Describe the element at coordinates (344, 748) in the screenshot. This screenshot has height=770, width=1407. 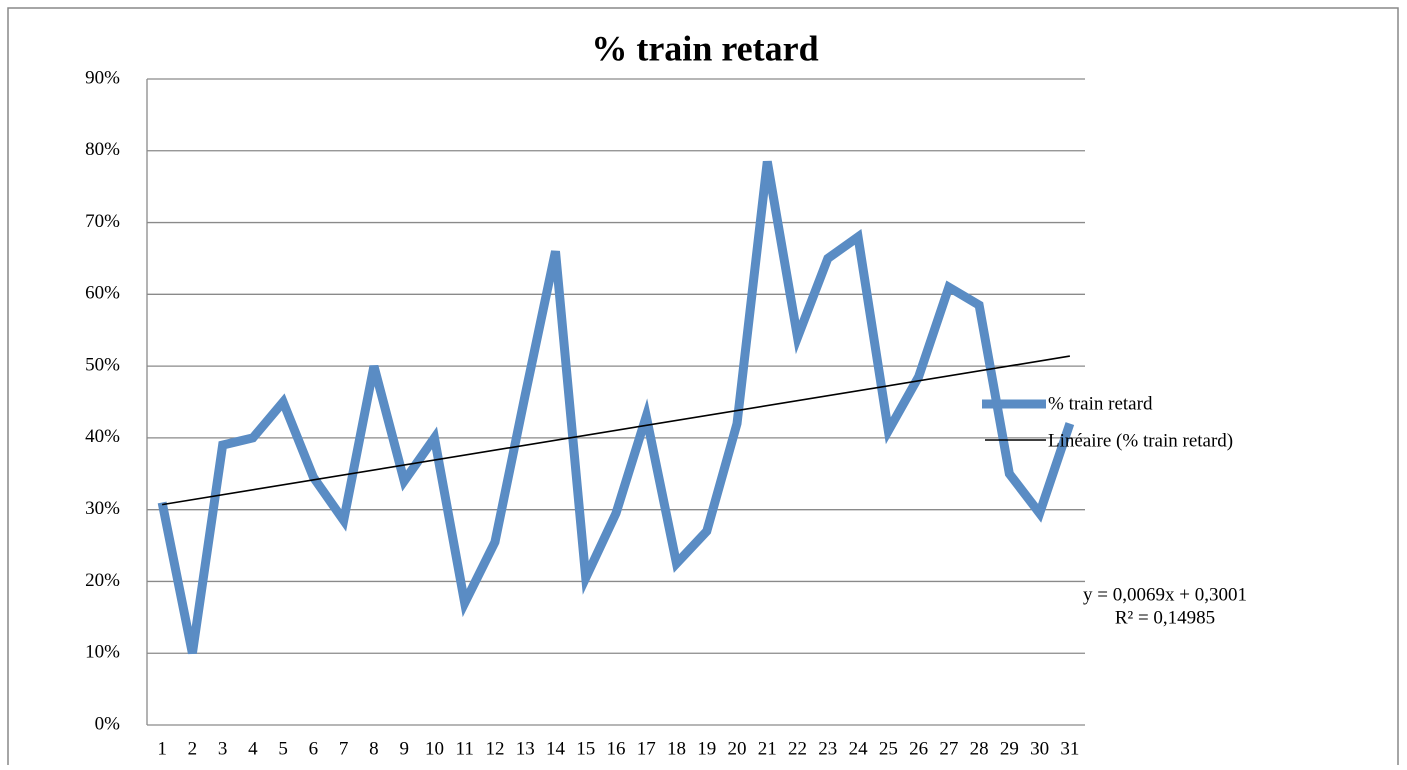
I see `x-tick-label: 7` at that location.